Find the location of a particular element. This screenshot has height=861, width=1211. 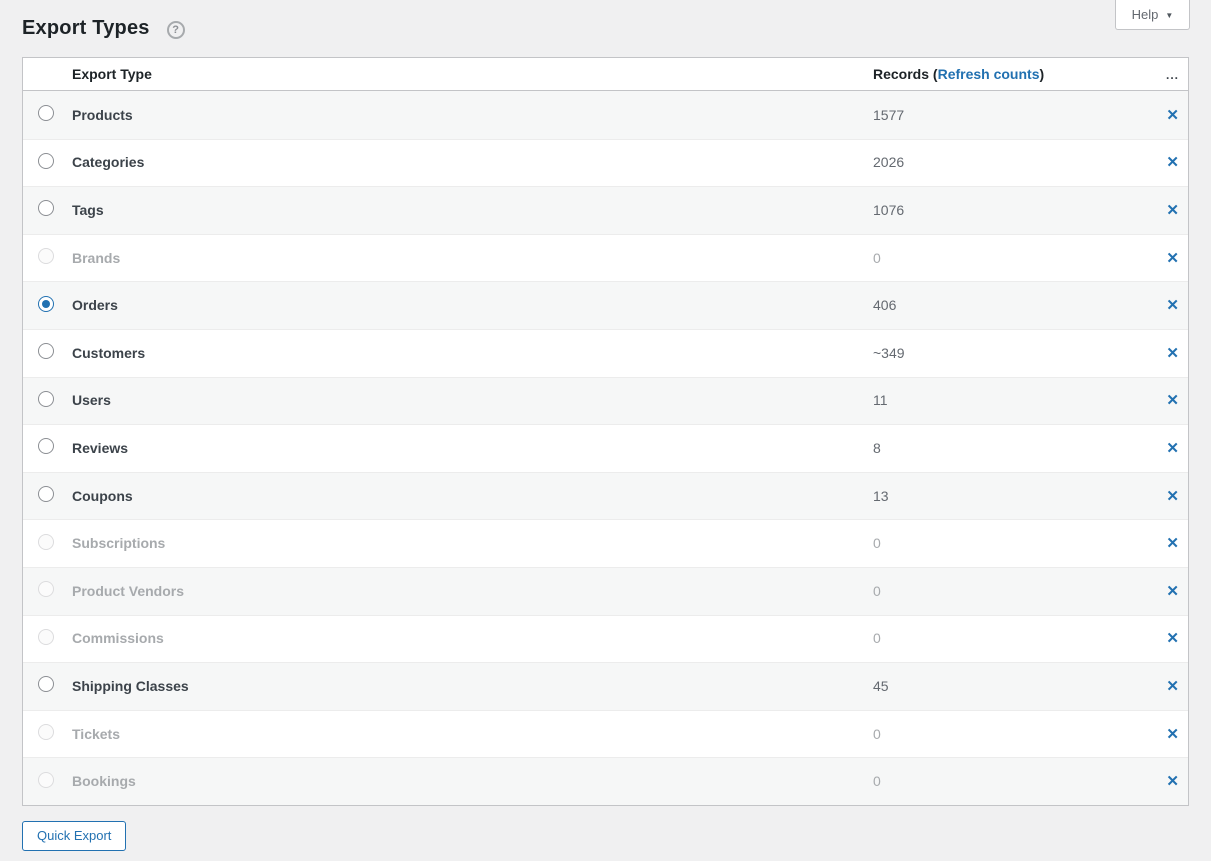

help-circle-icon: ? is located at coordinates (175, 30).